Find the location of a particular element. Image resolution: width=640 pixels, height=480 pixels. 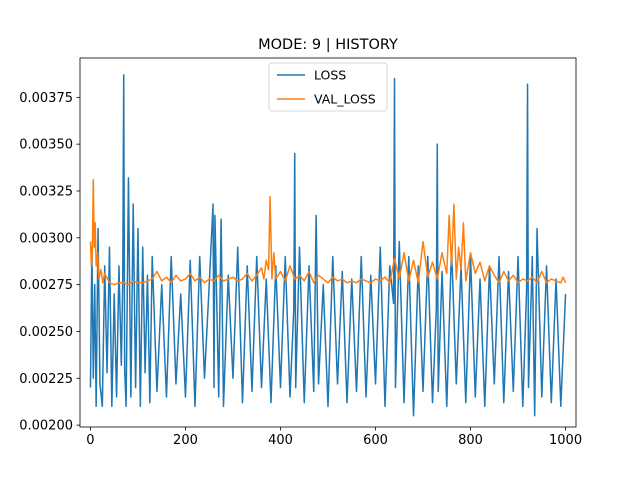

x-tick-label: 1000 is located at coordinates (565, 440).